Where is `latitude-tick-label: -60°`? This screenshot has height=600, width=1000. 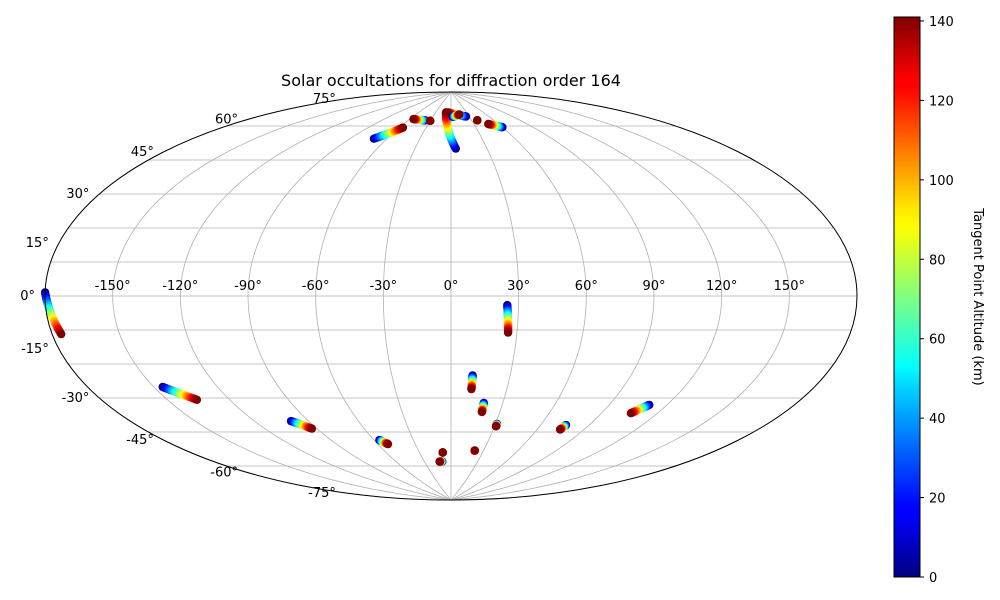 latitude-tick-label: -60° is located at coordinates (224, 473).